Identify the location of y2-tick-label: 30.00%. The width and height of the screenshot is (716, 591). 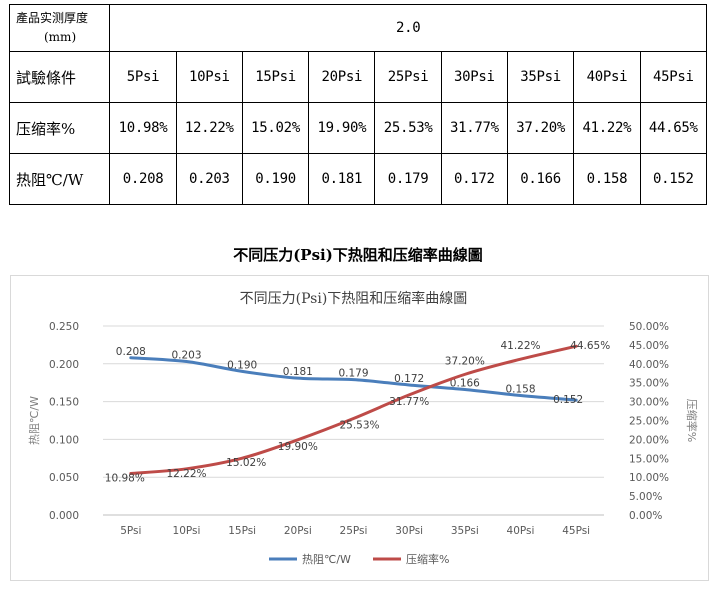
(649, 403).